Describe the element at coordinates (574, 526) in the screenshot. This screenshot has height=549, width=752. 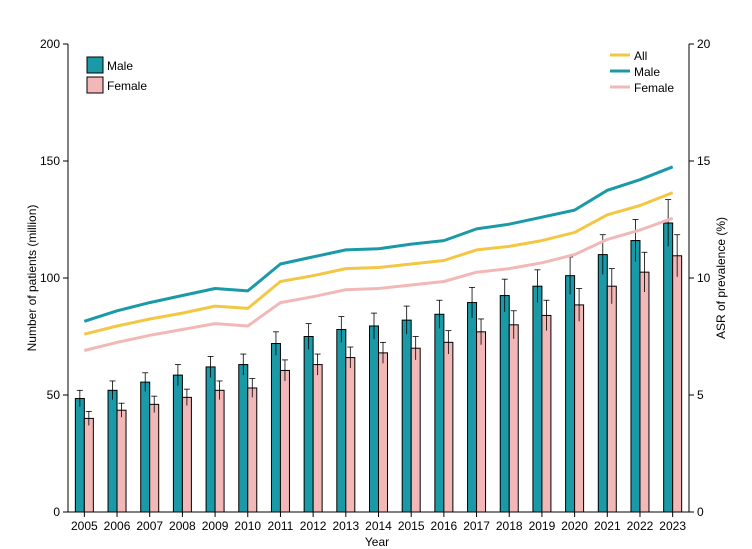
I see `x-tick-label-2020: 2020` at that location.